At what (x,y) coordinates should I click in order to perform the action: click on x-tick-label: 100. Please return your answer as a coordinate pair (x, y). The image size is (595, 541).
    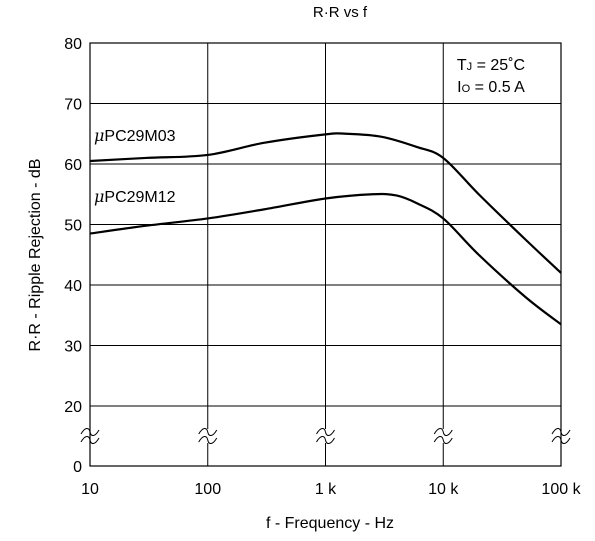
    Looking at the image, I should click on (207, 489).